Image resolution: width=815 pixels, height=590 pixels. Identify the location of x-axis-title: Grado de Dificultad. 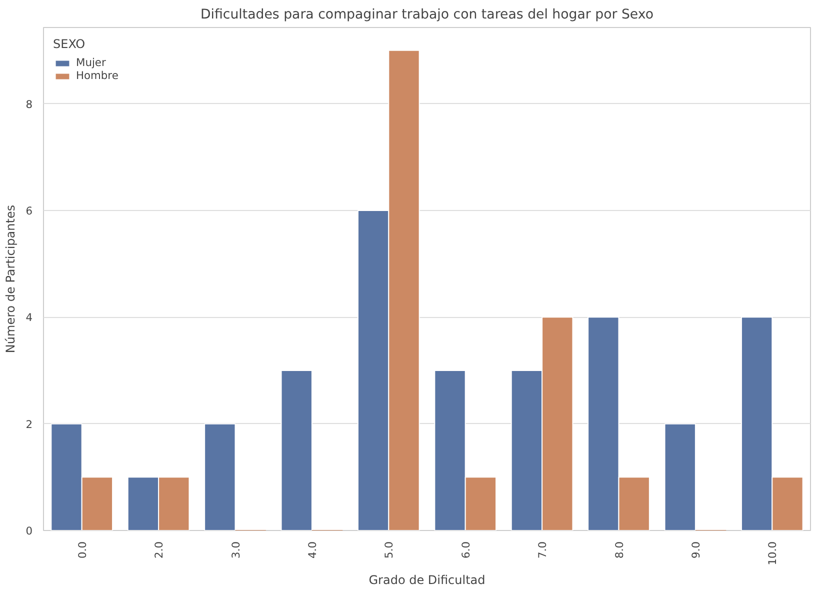
(427, 580).